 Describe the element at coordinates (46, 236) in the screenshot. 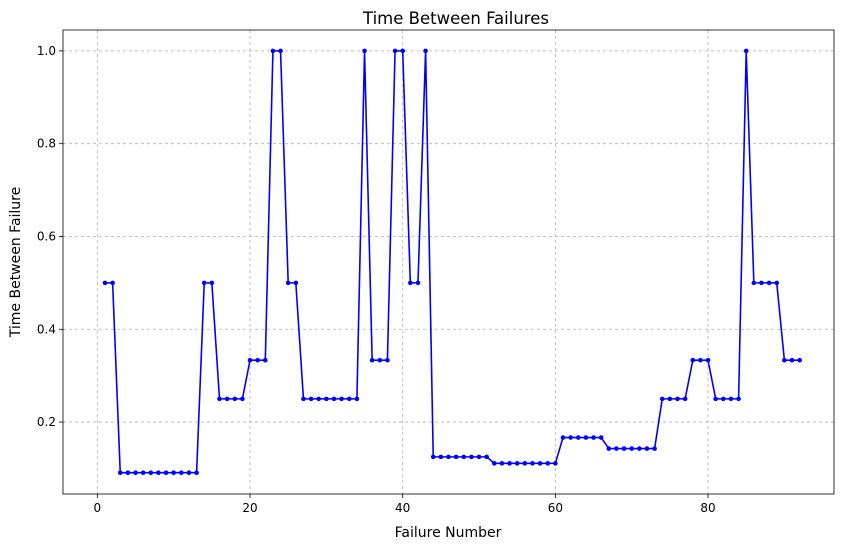

I see `y-tick-label: 0.6` at that location.